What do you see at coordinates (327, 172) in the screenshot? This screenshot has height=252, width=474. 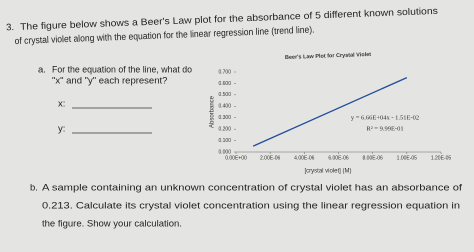 I see `x-axis-title: [crystal violet] (M)` at bounding box center [327, 172].